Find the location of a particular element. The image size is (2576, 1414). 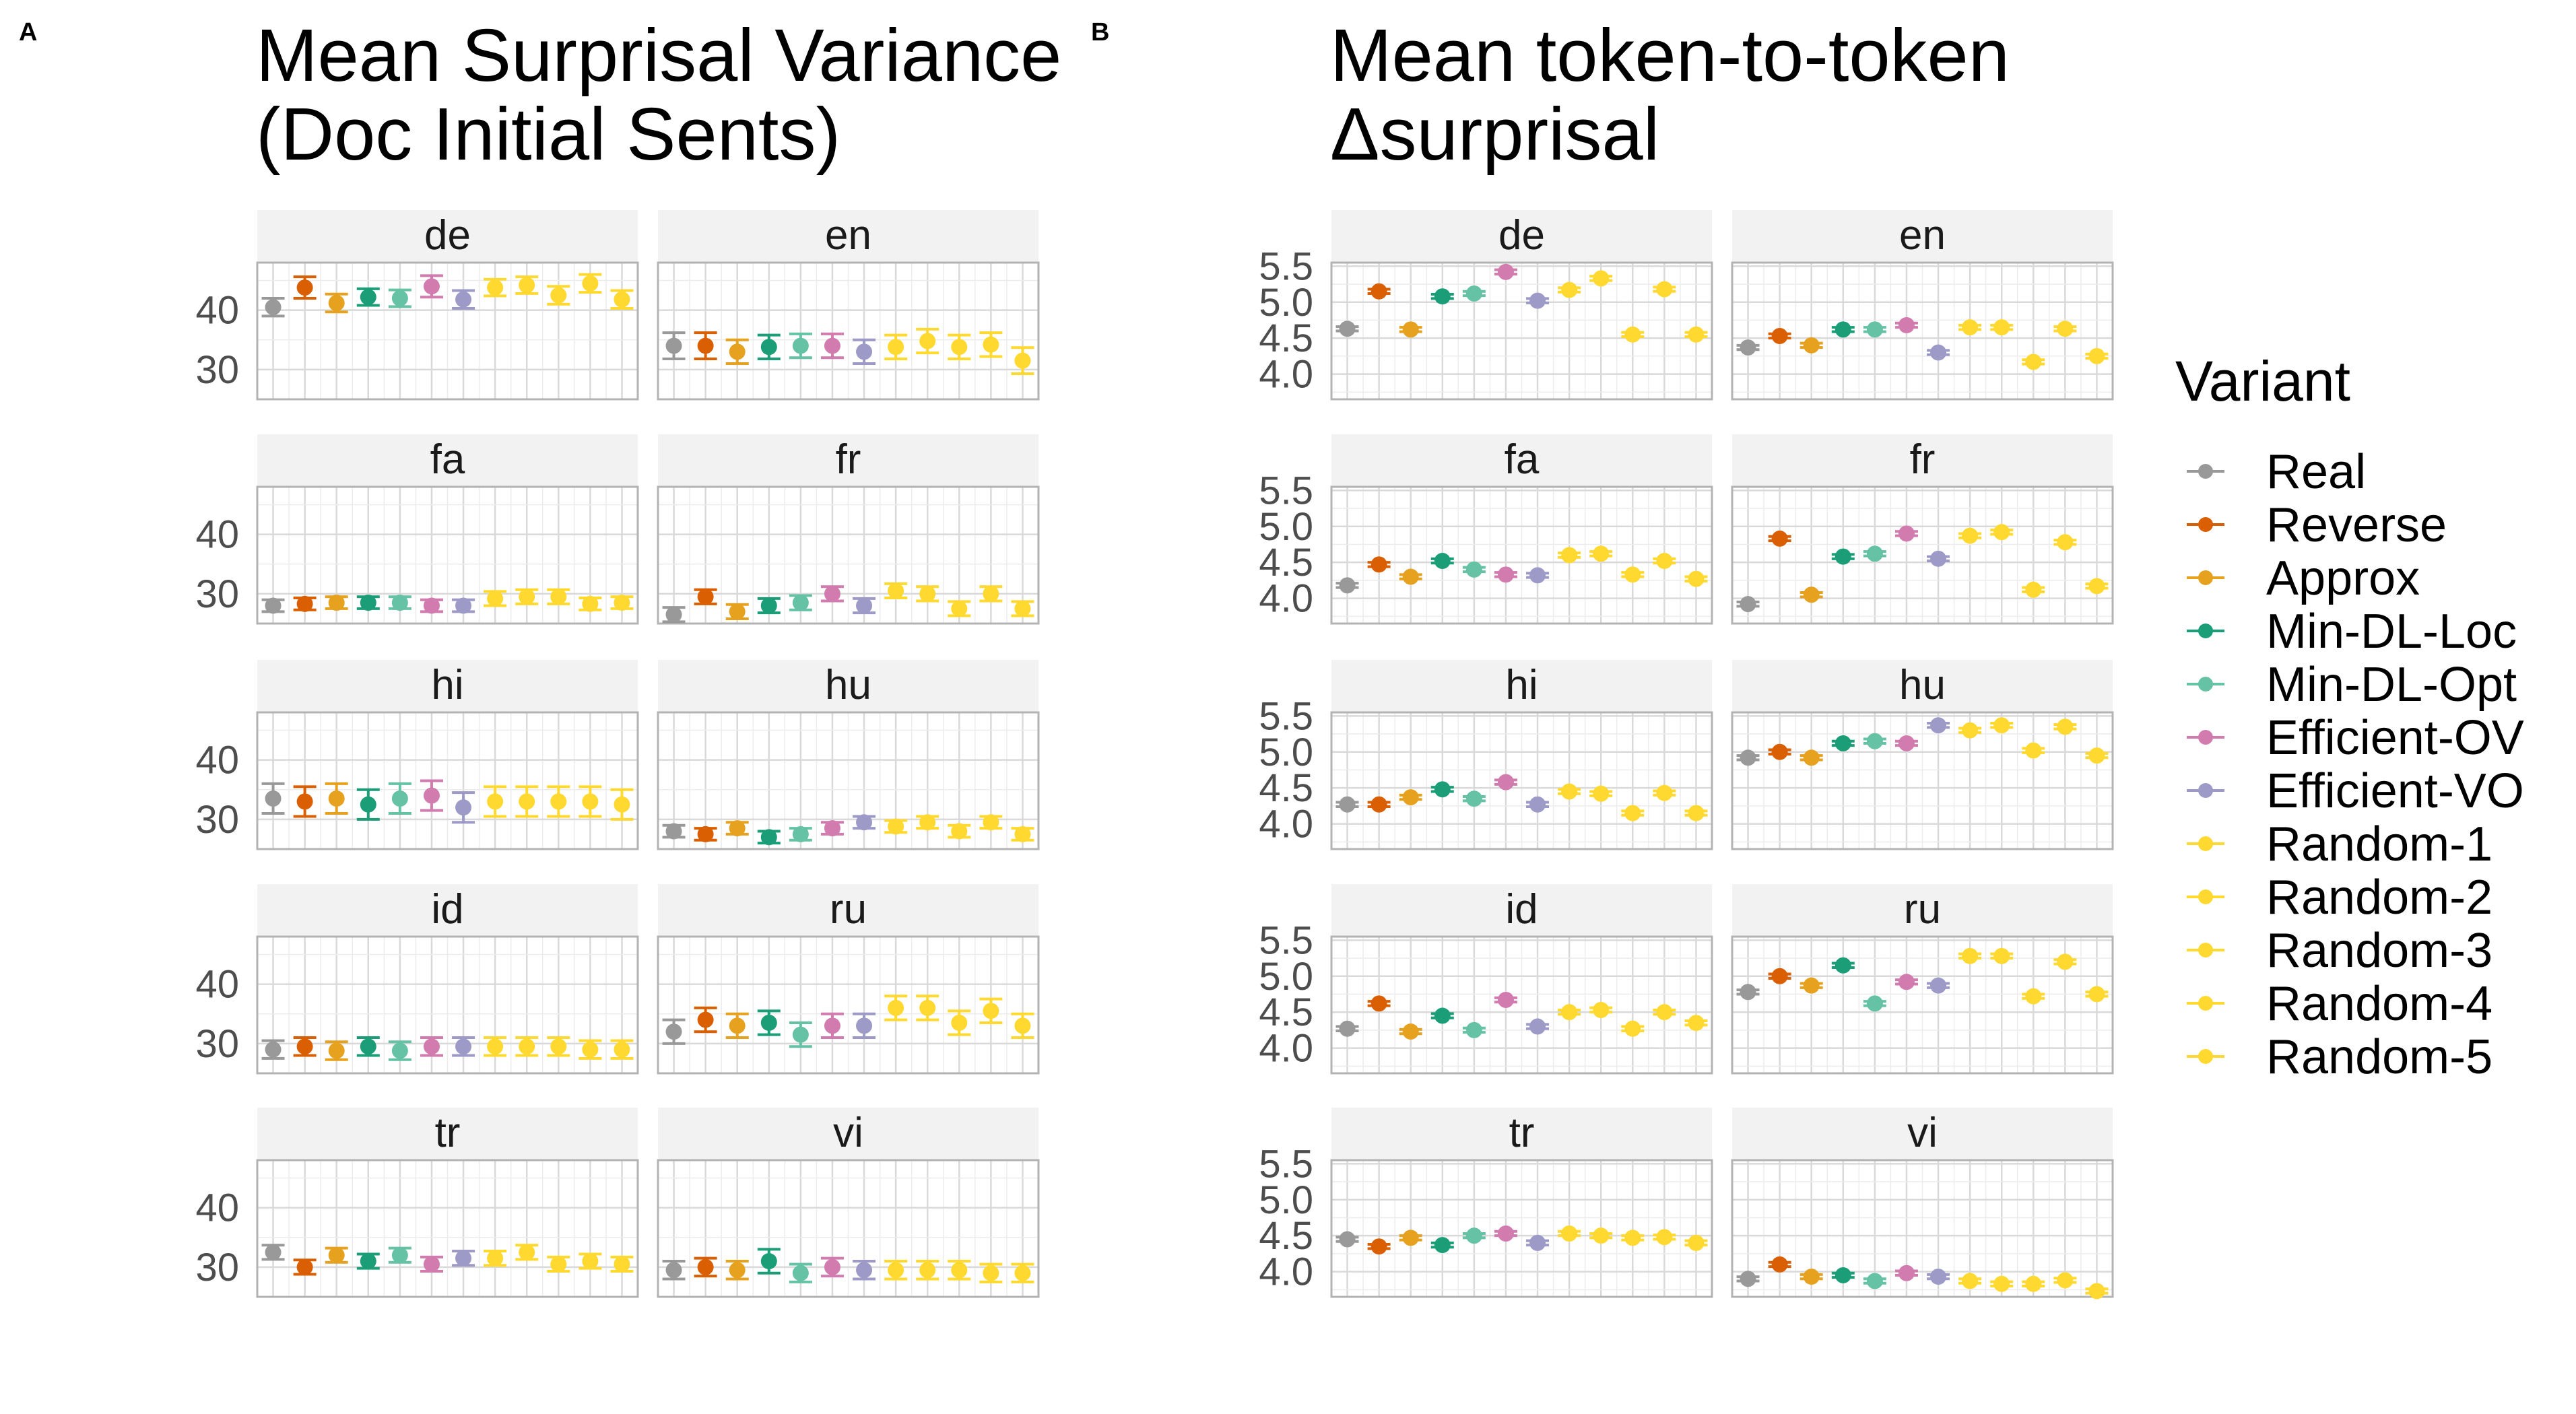

facet-label: hi is located at coordinates (1521, 685).